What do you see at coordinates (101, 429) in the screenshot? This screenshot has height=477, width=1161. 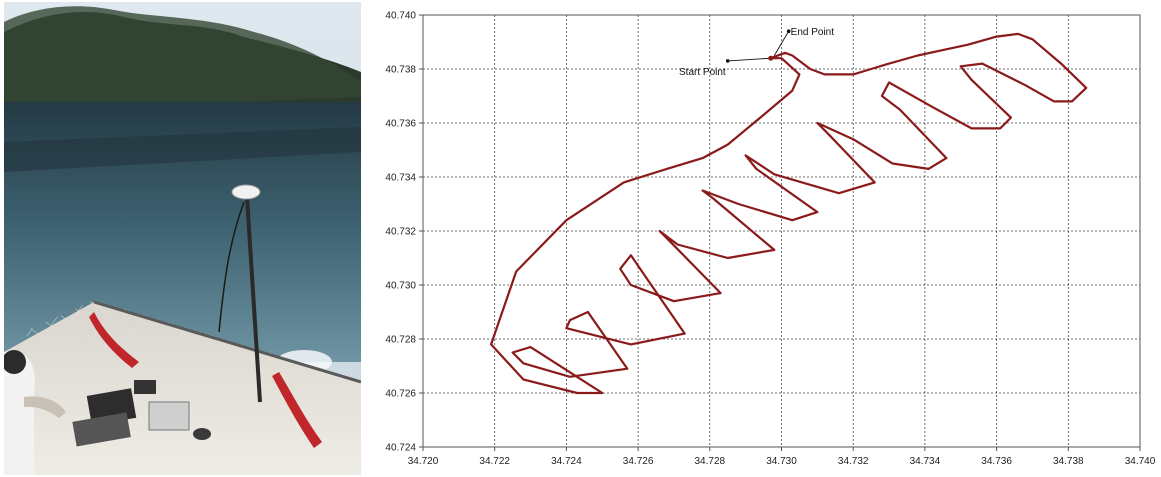 I see `laptop-base` at bounding box center [101, 429].